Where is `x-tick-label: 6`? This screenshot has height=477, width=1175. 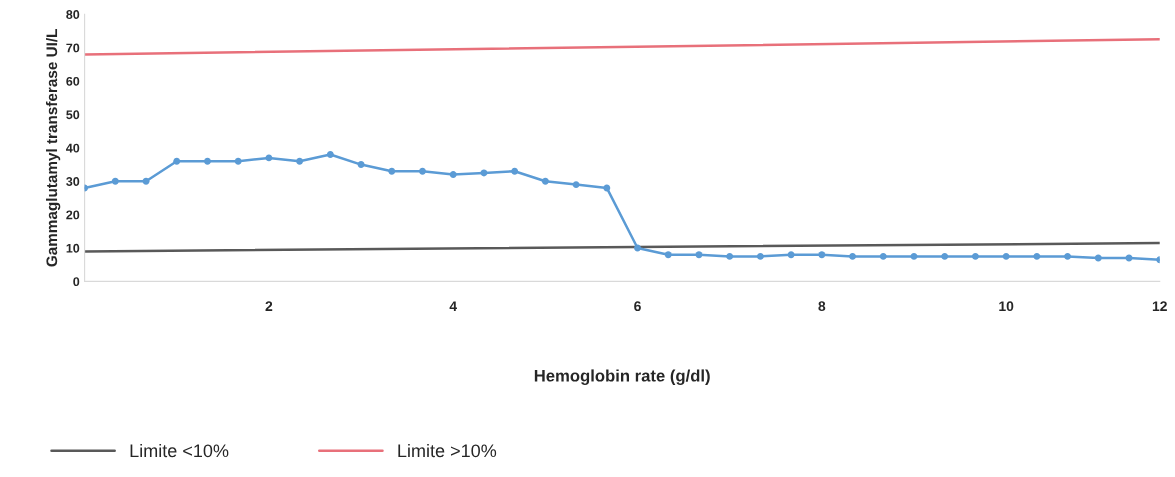 x-tick-label: 6 is located at coordinates (637, 306).